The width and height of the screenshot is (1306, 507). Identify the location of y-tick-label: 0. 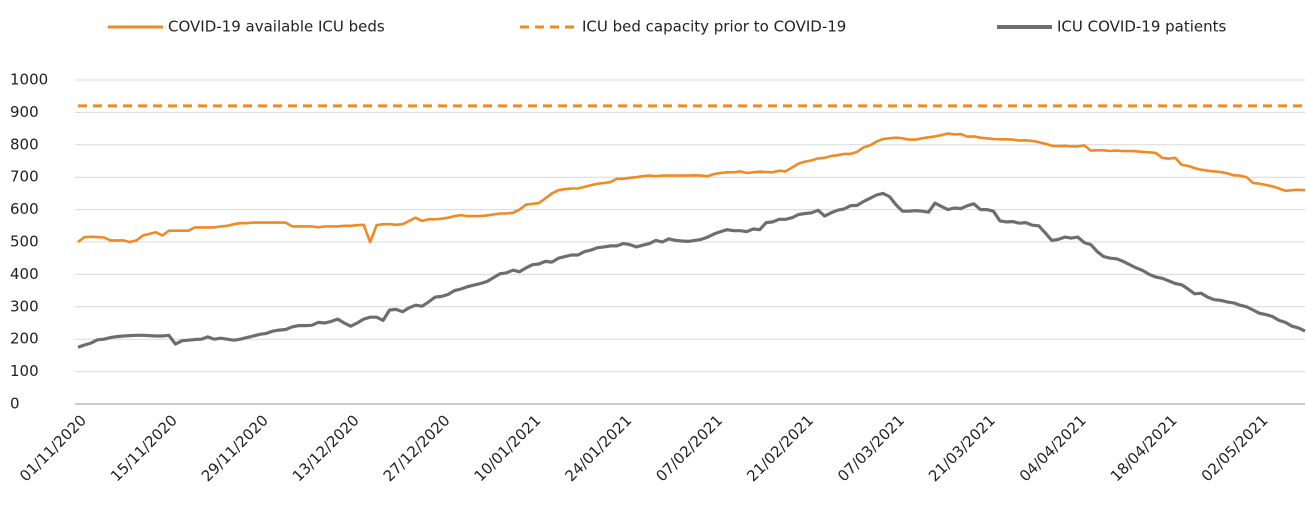
(15, 404).